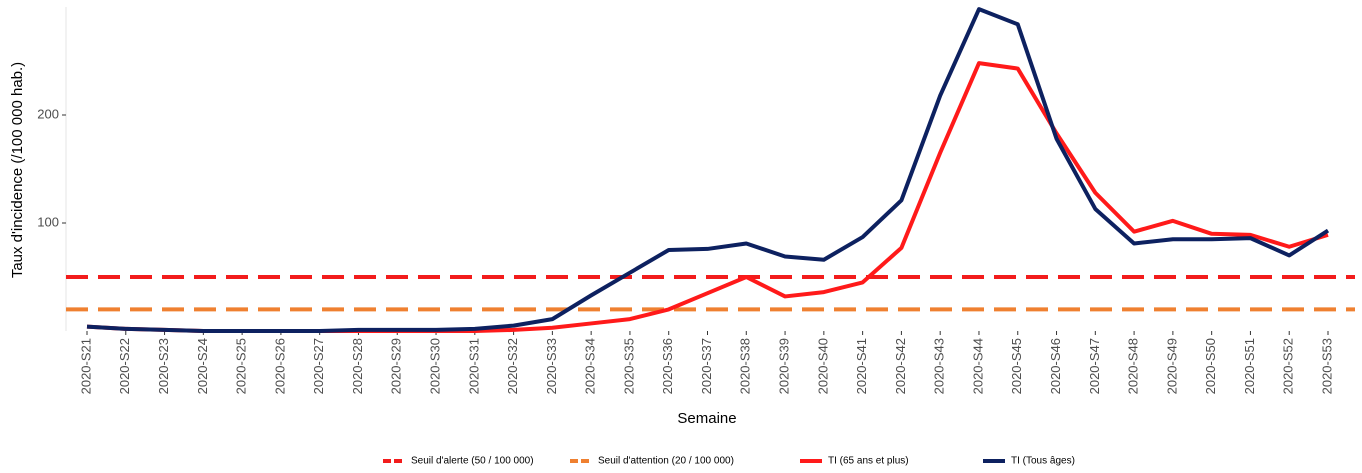 The height and width of the screenshot is (473, 1362). I want to click on x-tick-label: 2020-S35, so click(628, 366).